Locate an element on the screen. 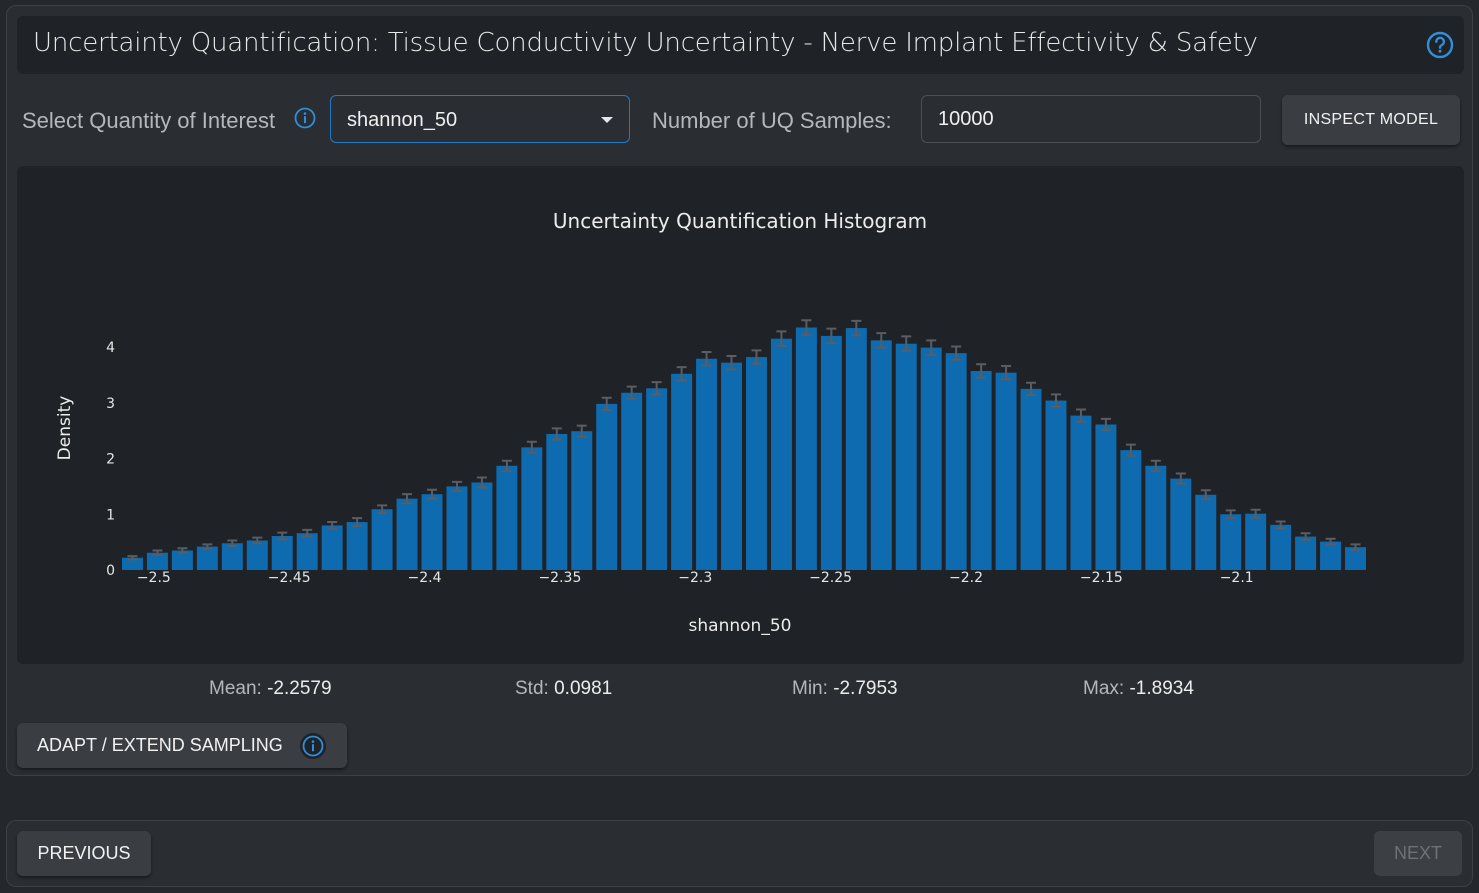  stat-min: Min: -2.7953 is located at coordinates (845, 689).